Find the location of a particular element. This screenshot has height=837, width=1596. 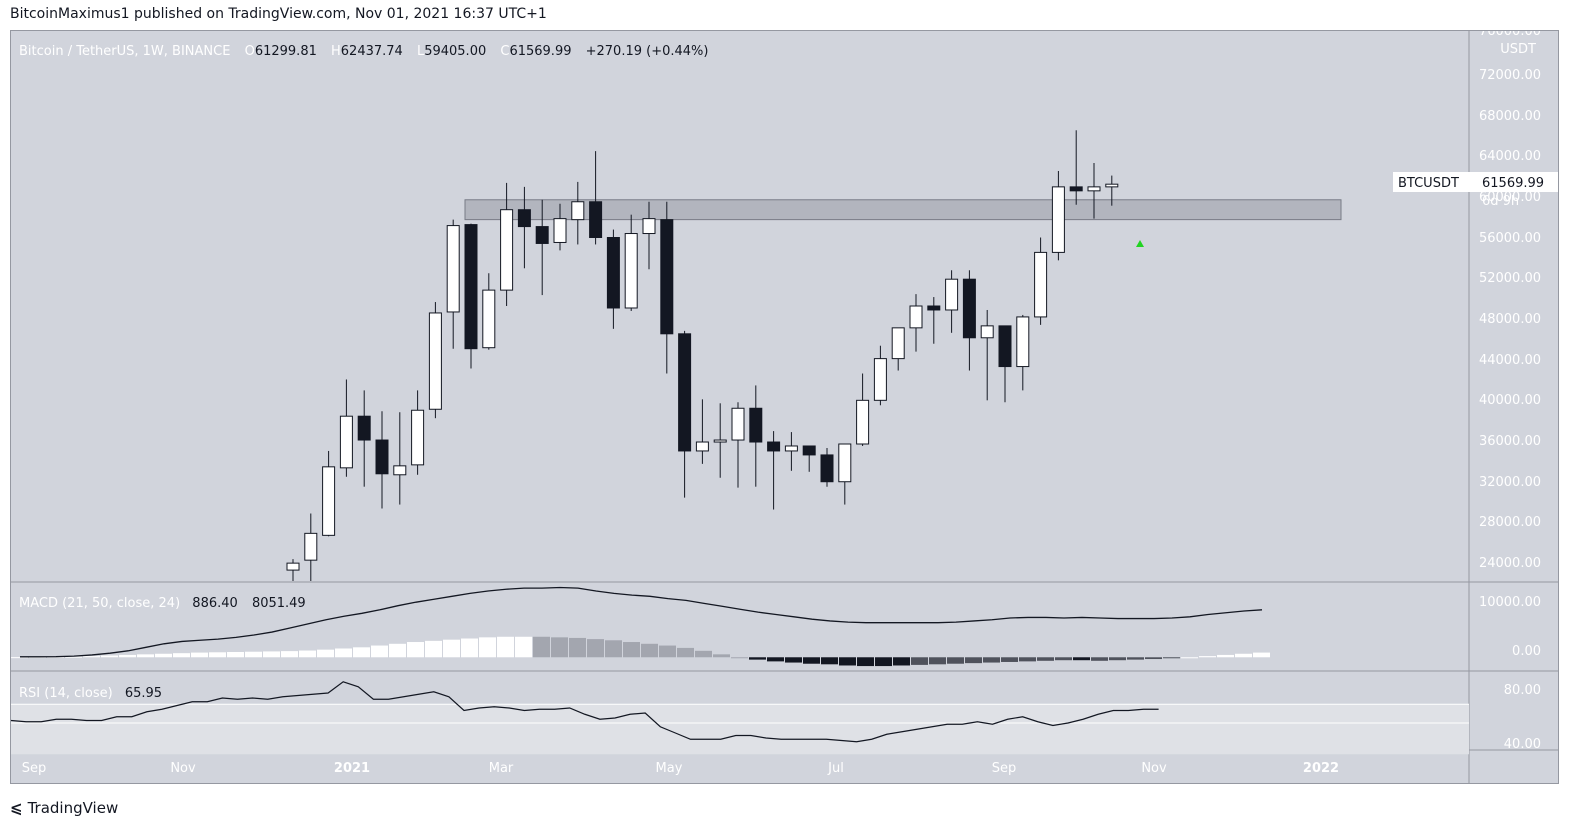

legend-open-label: O is located at coordinates (250, 51).